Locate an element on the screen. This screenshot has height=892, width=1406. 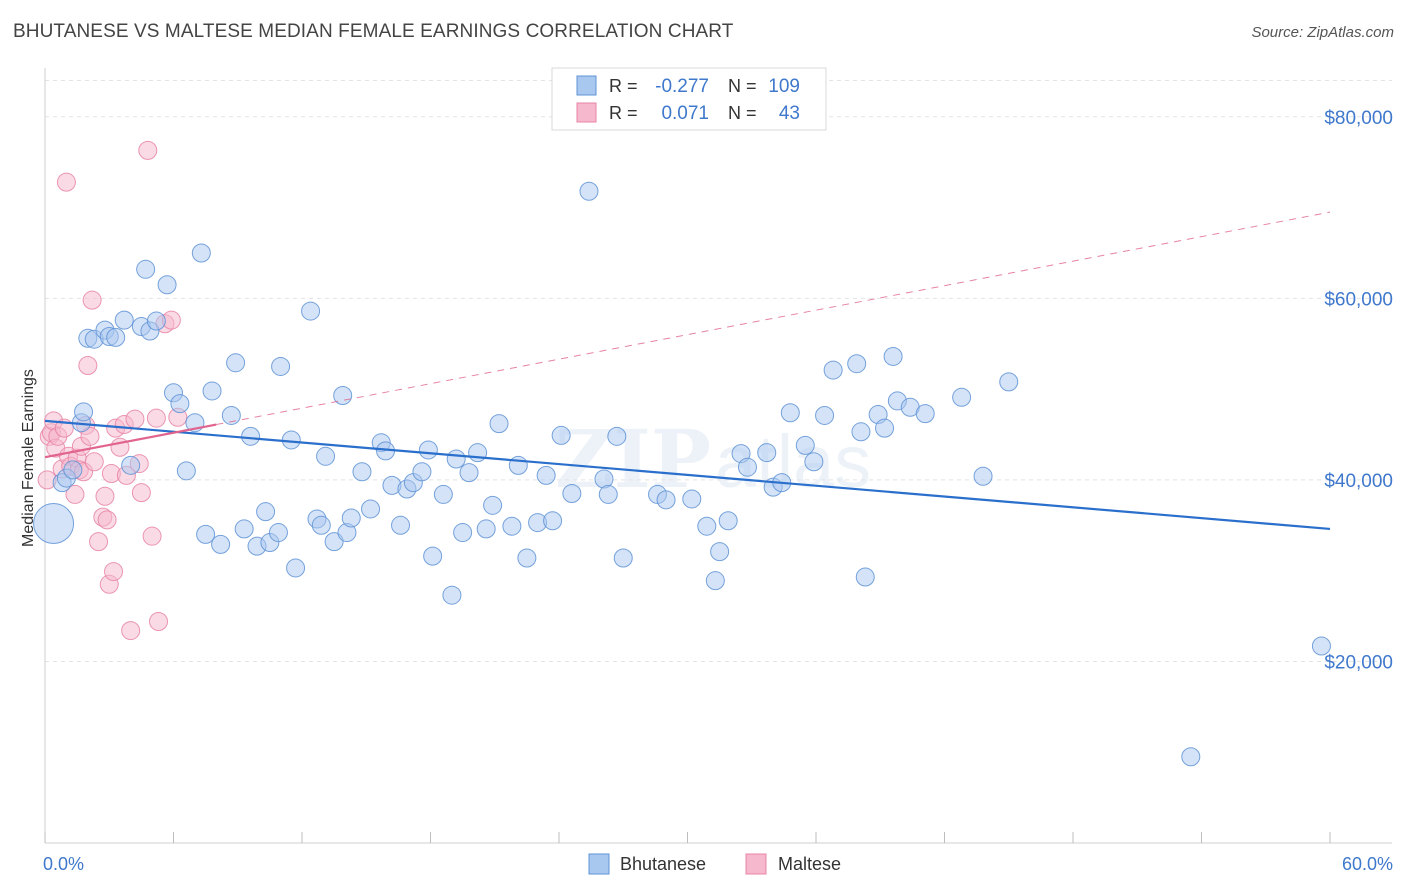
y-tick-labels: $20,000 $40,000 $60,000 $80,000 is located at coordinates (1358, 391).